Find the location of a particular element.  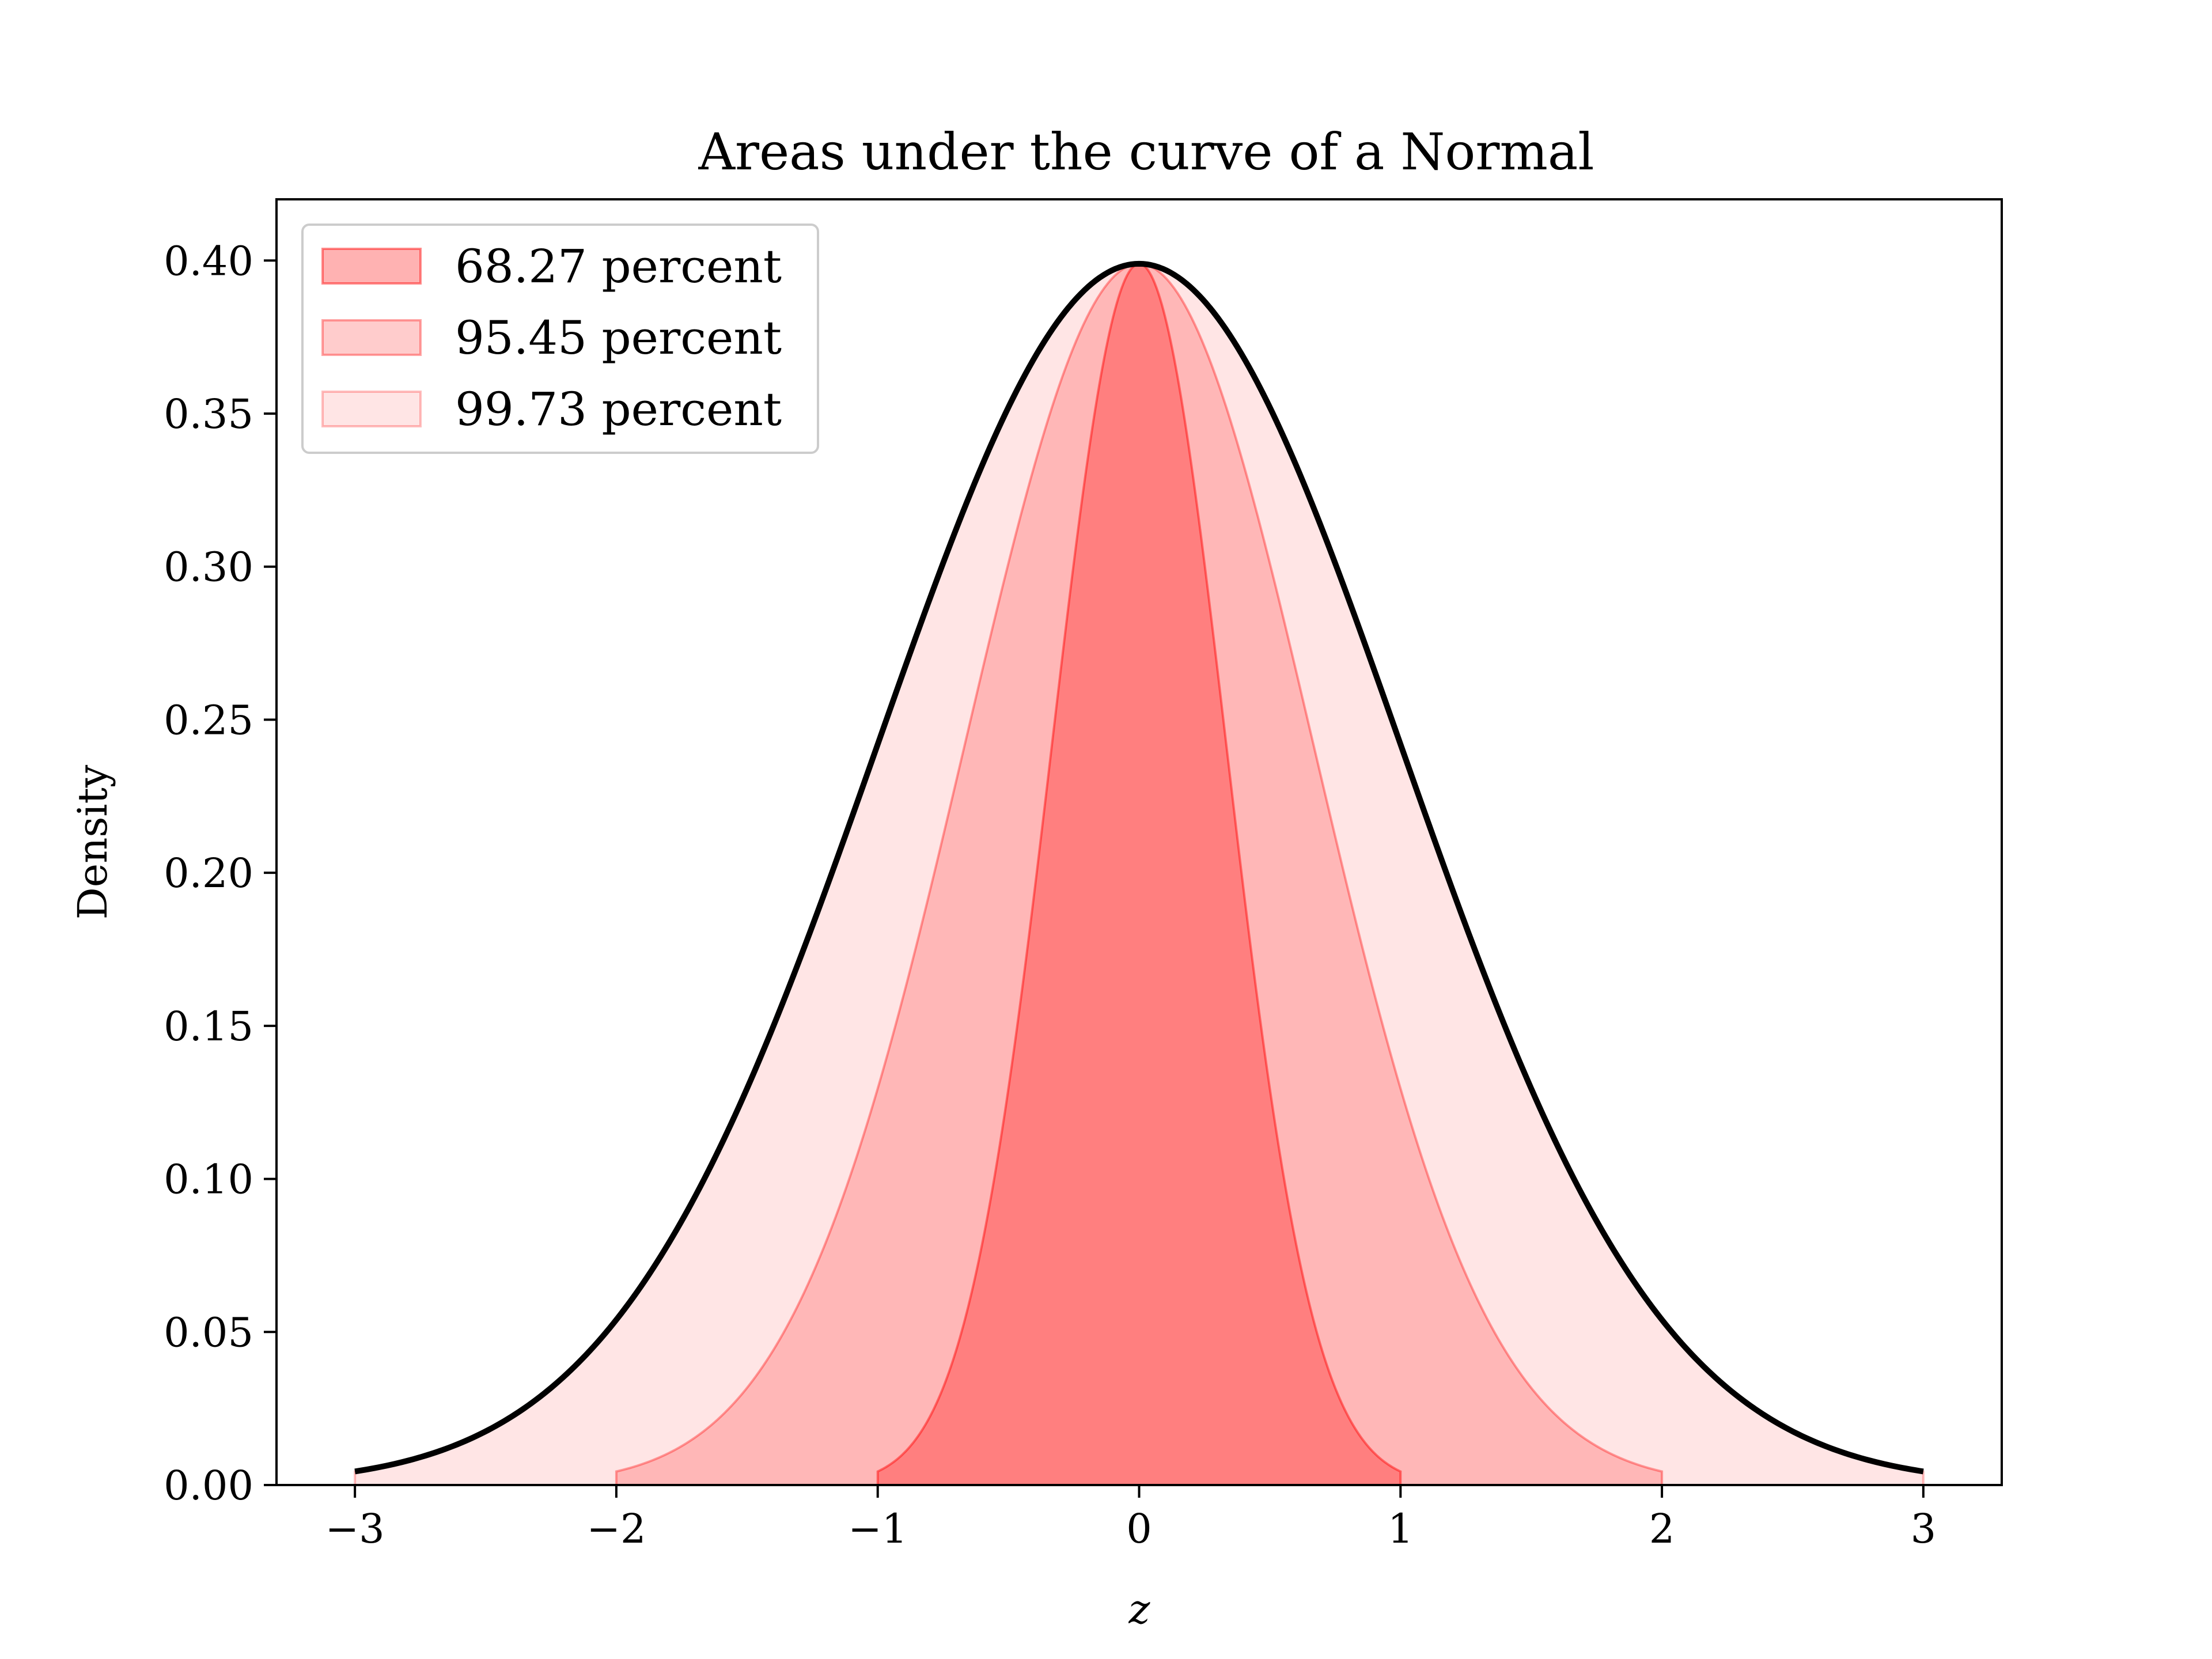

y-tick-label: 0.05 is located at coordinates (208, 1332).